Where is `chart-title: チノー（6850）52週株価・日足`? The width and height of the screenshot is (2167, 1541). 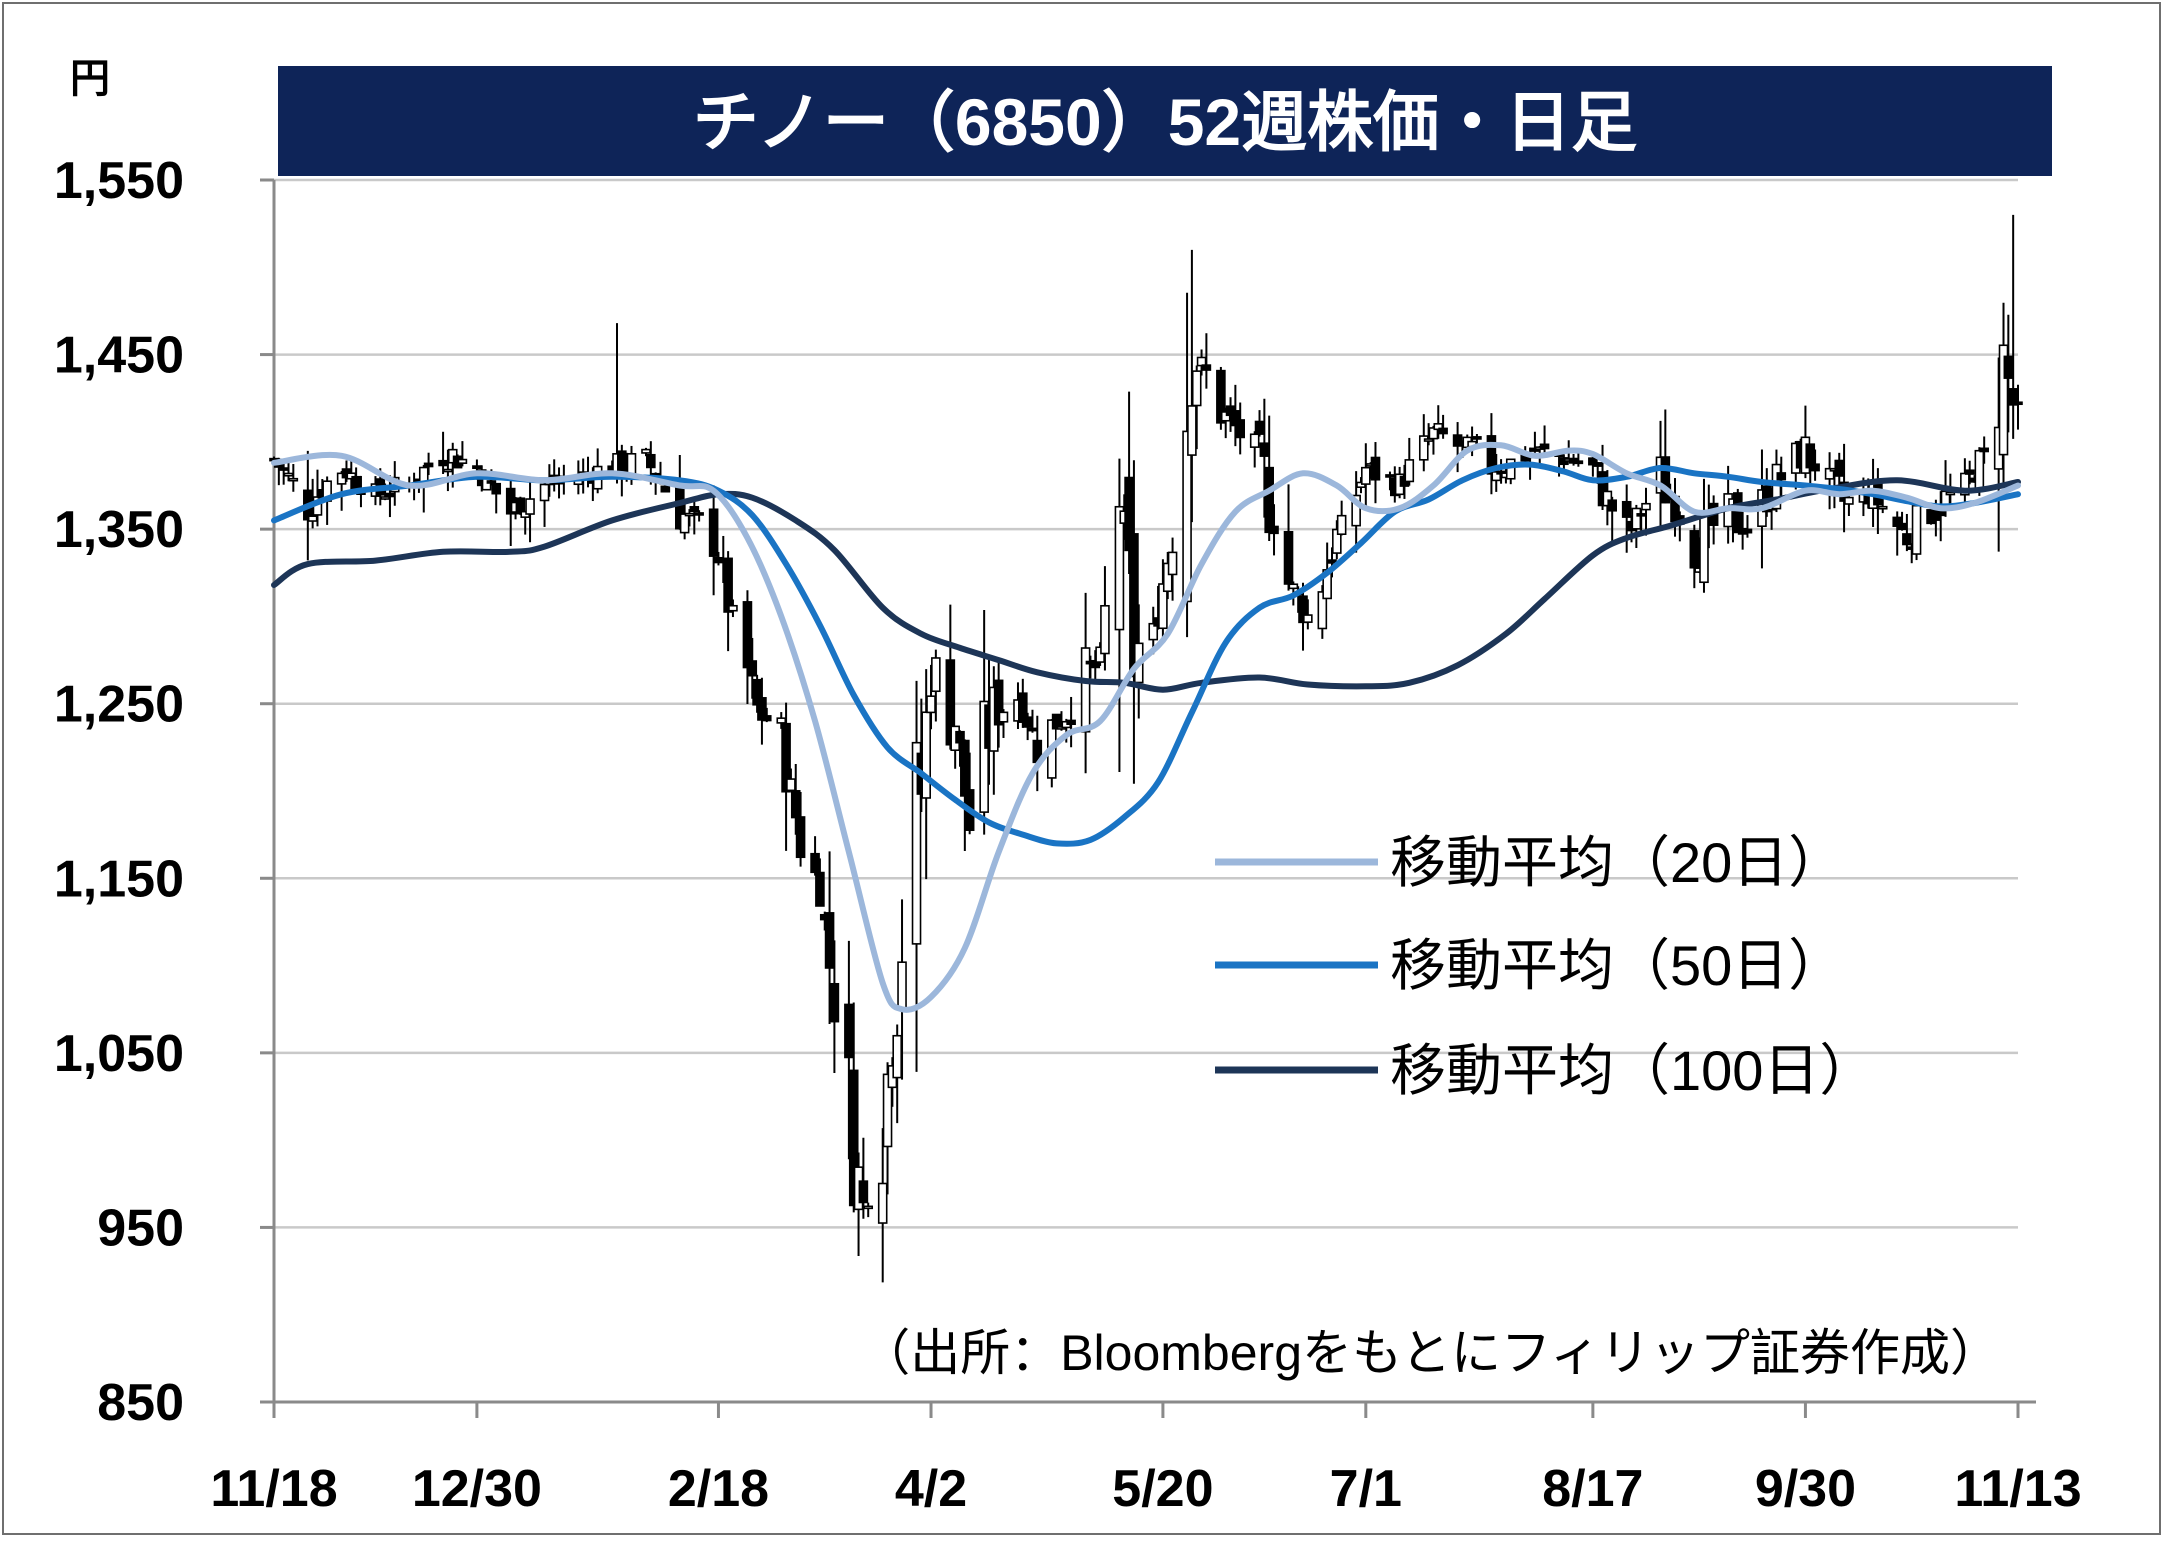
chart-title: チノー（6850）52週株価・日足 is located at coordinates (1165, 122).